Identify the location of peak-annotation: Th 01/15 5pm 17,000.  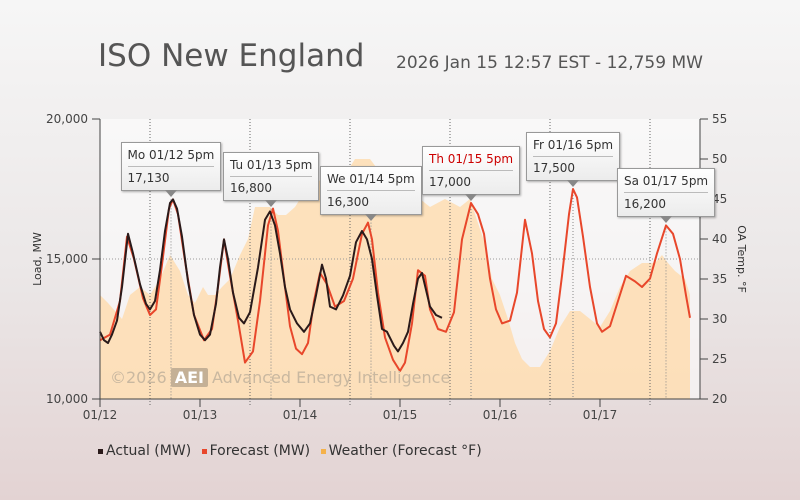
(471, 173).